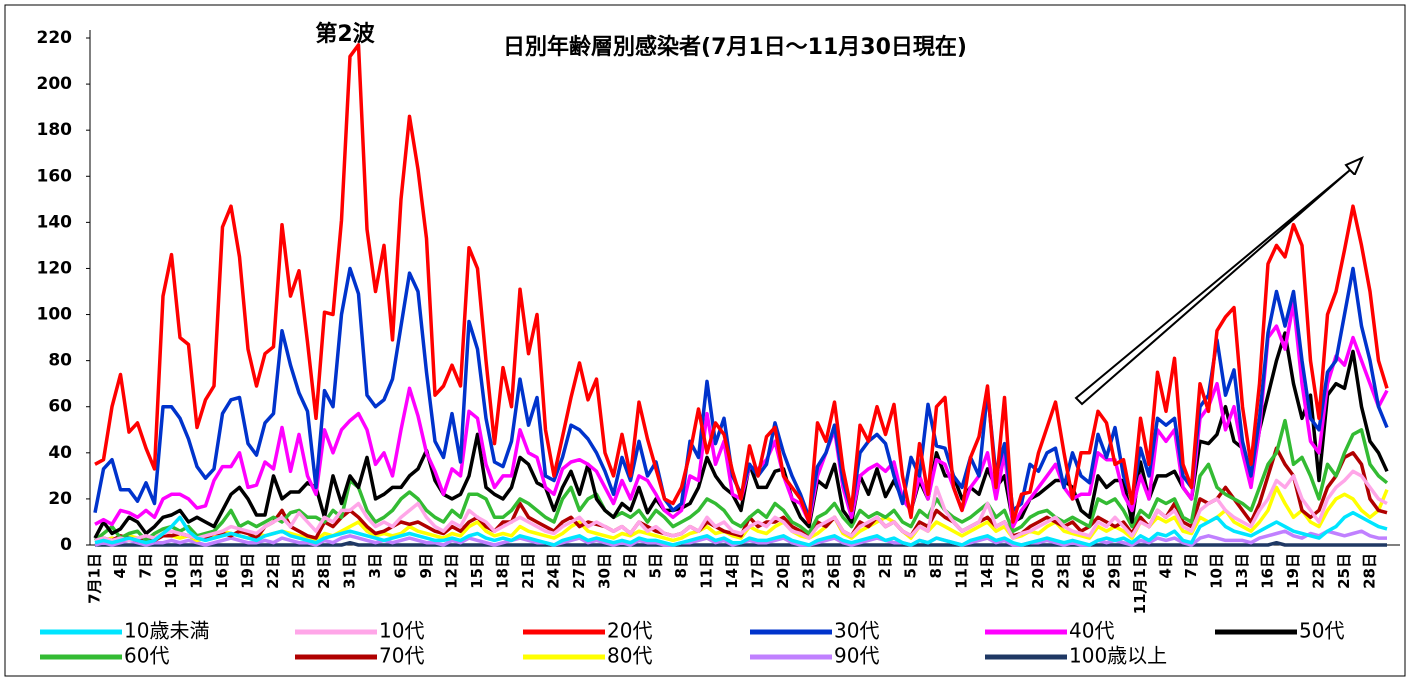 This screenshot has width=1410, height=681. I want to click on legend-label: 10代, so click(401, 631).